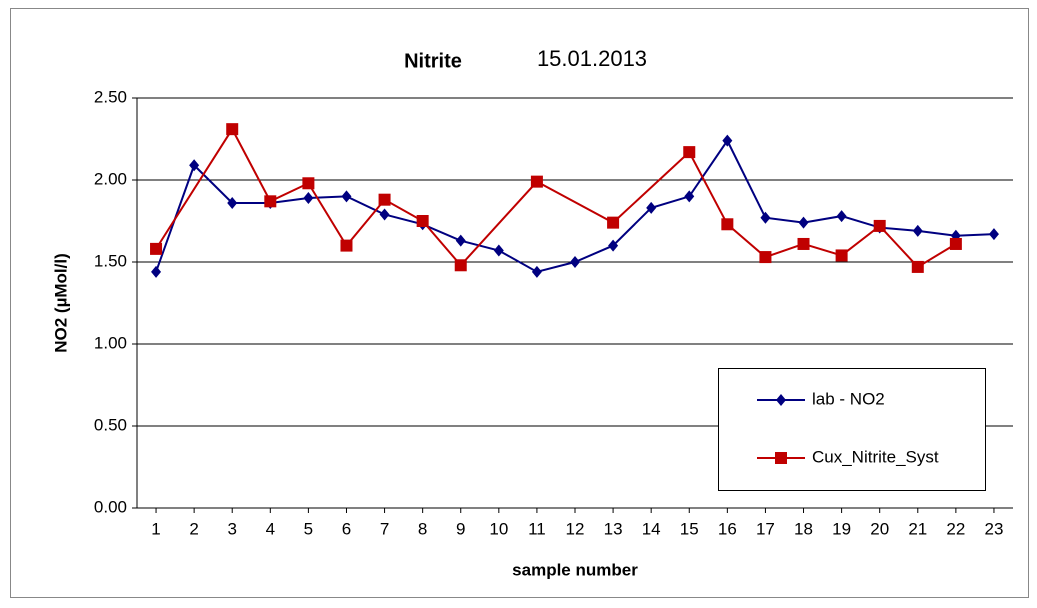 This screenshot has width=1037, height=608. Describe the element at coordinates (193, 528) in the screenshot. I see `x-tick-label: 2` at that location.